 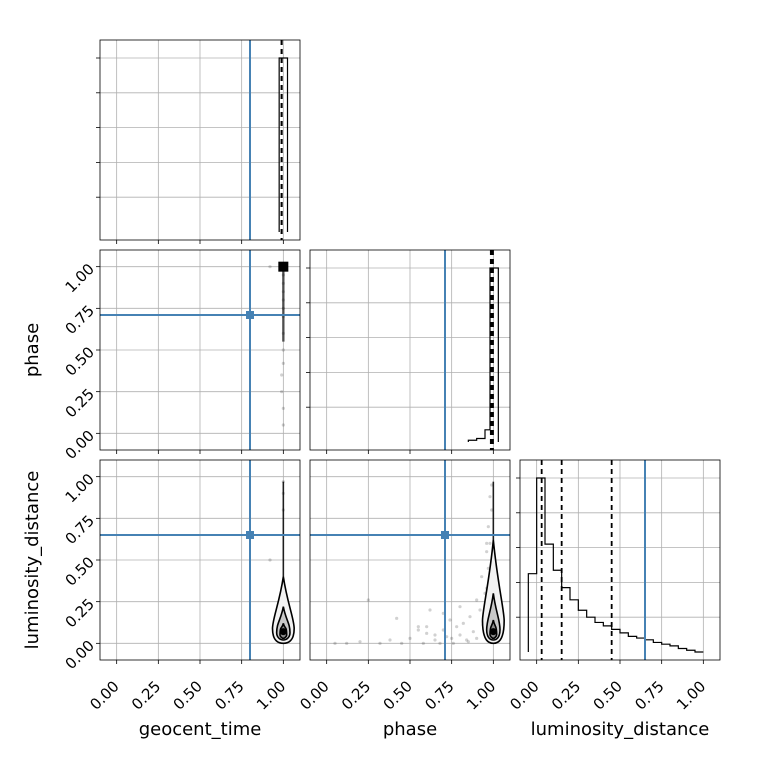 I want to click on histogram-phase, so click(x=483, y=354).